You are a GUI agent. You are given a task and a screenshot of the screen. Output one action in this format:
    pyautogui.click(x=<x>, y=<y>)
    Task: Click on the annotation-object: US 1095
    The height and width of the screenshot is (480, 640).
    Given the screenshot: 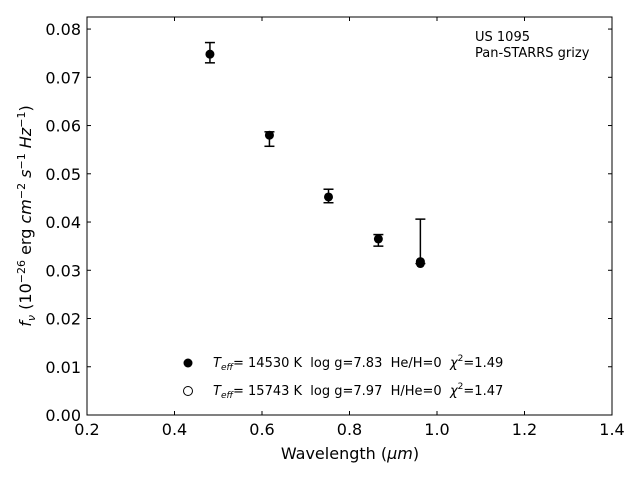 What is the action you would take?
    pyautogui.click(x=502, y=37)
    